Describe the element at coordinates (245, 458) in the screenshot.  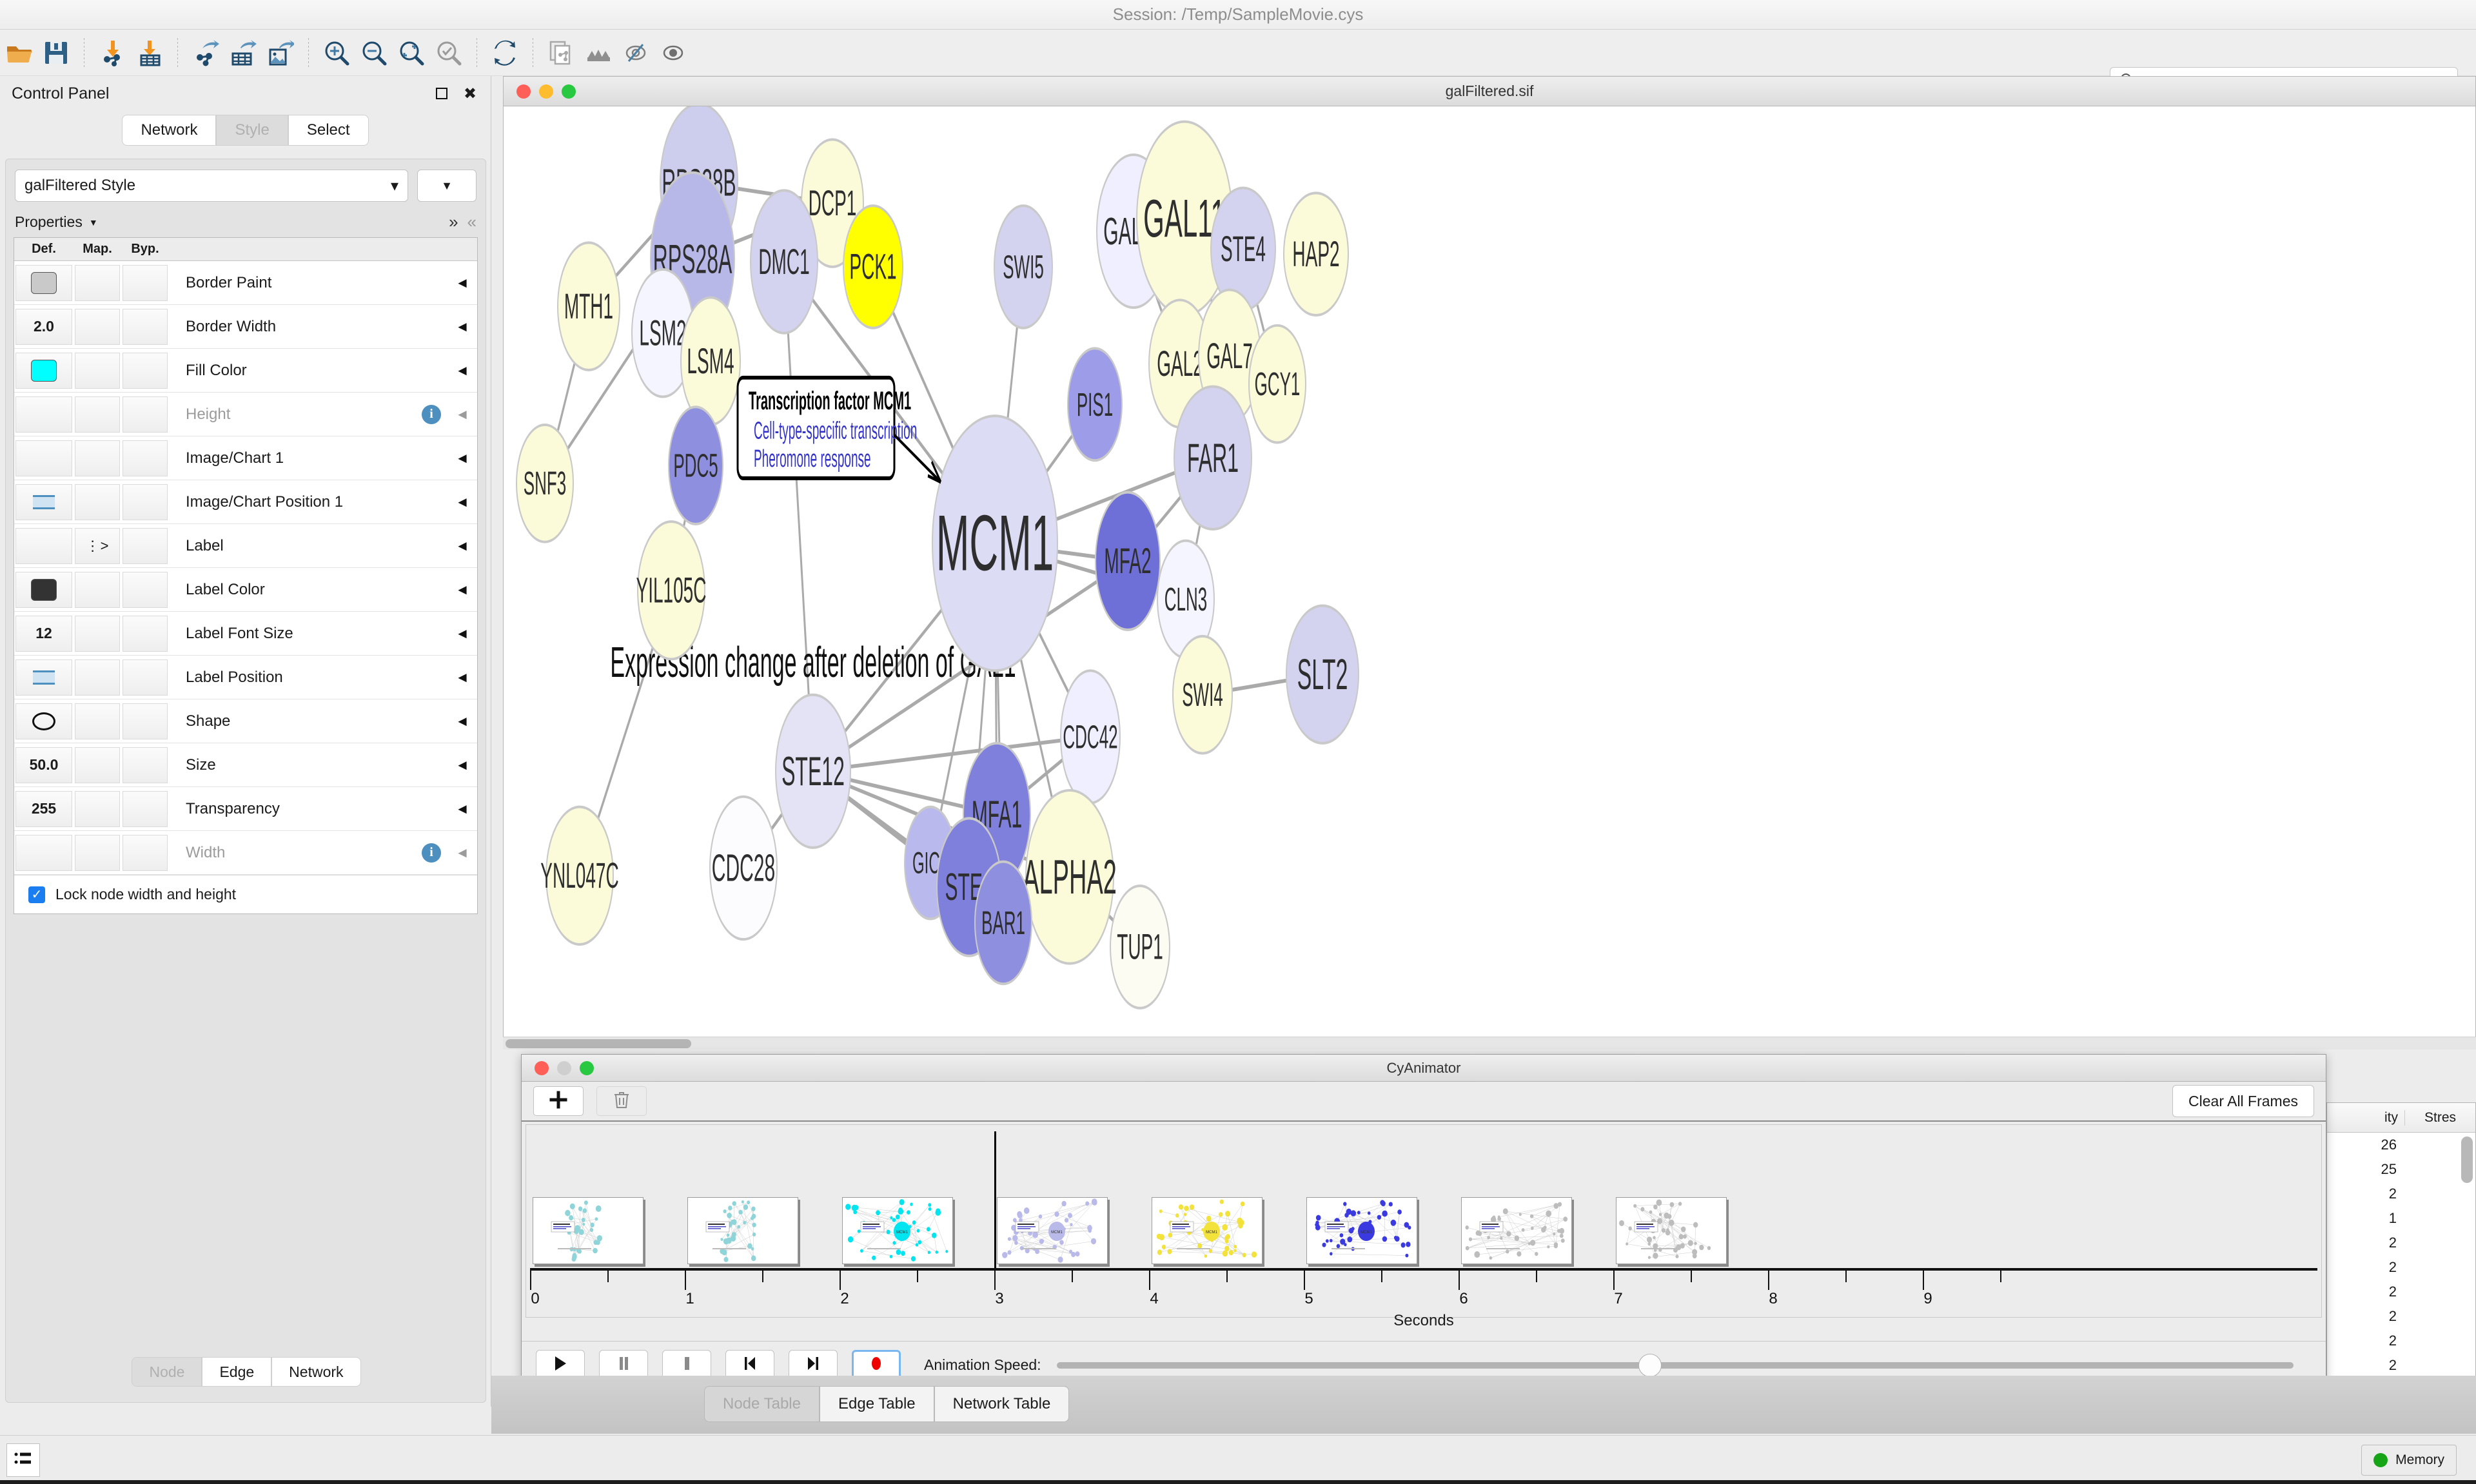
I see `property-row: Image/Chart 1 ◄` at that location.